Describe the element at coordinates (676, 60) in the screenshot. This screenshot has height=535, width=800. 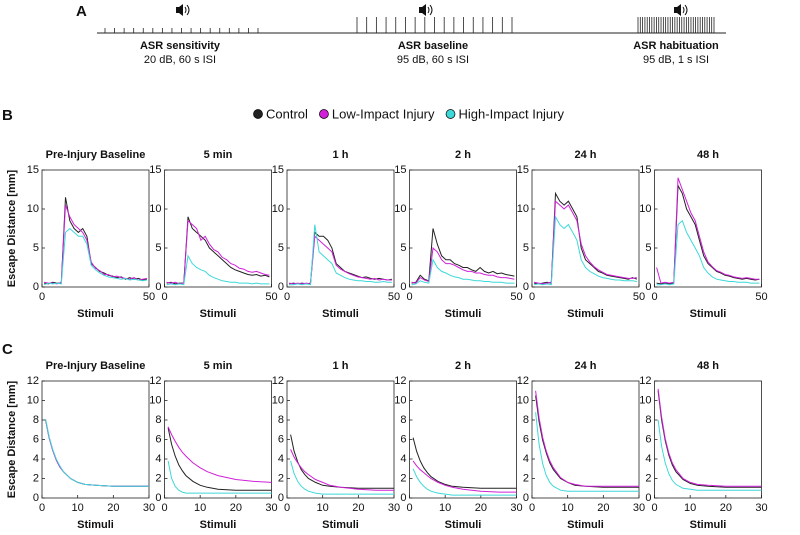
I see `condition-detail: 95 dB, 1 s ISI` at that location.